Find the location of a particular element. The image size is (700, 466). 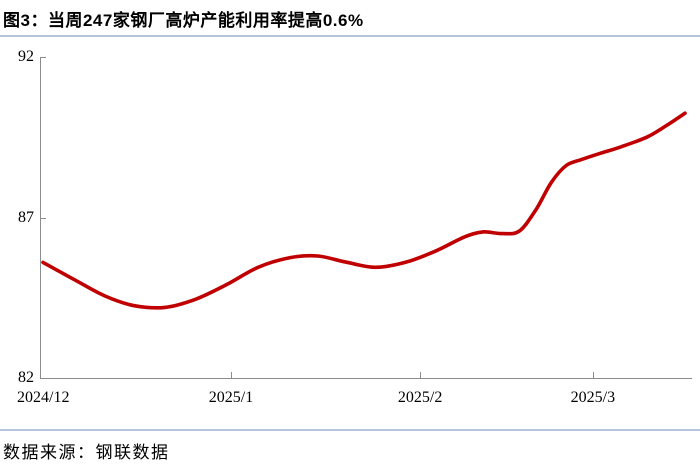

top-divider is located at coordinates (350, 36).